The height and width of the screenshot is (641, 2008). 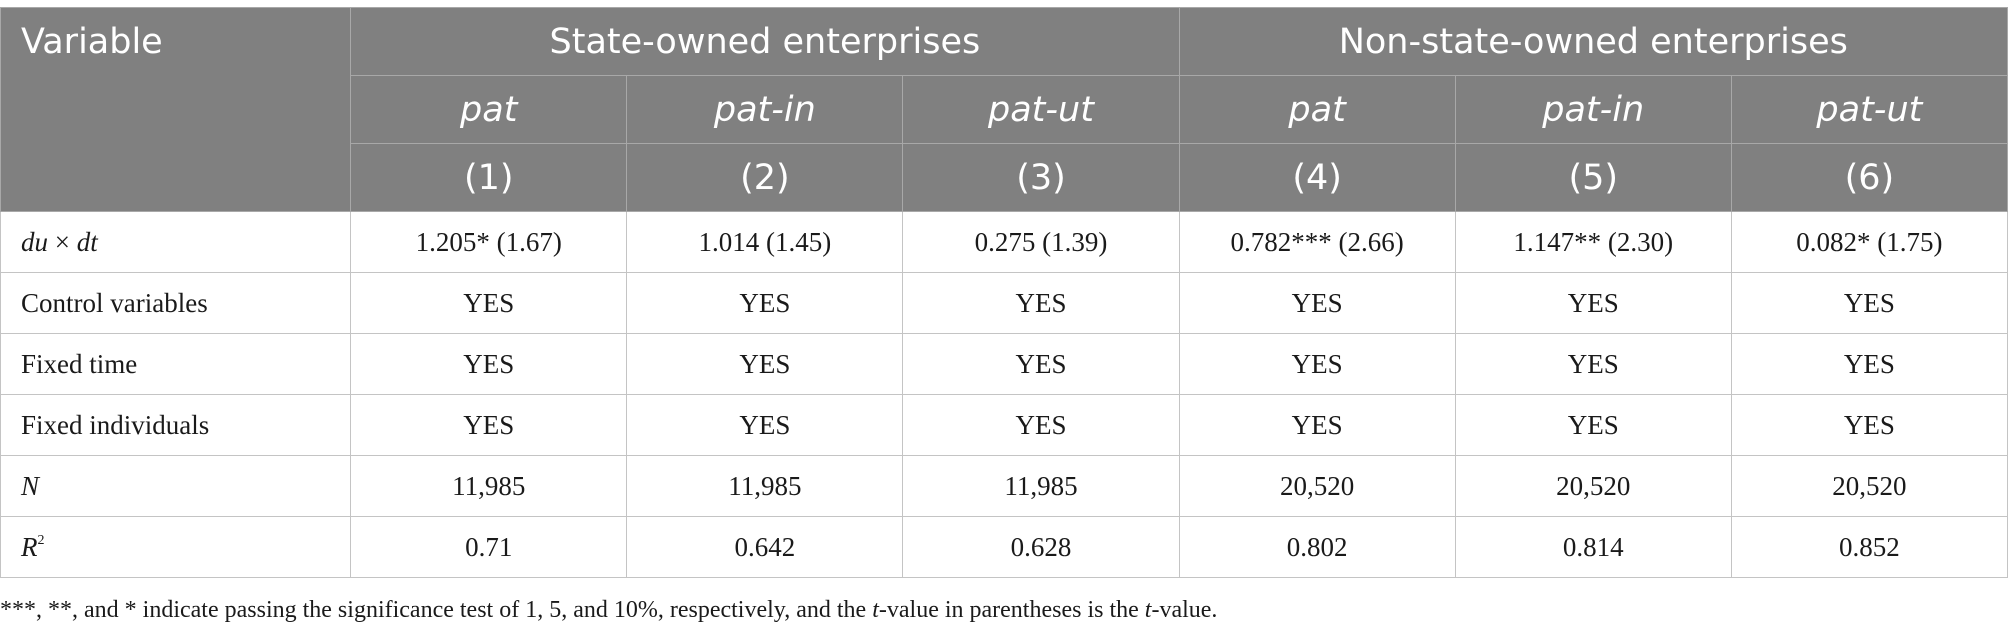 What do you see at coordinates (1593, 242) in the screenshot?
I see `table-cell: 1.147** (2.30)` at bounding box center [1593, 242].